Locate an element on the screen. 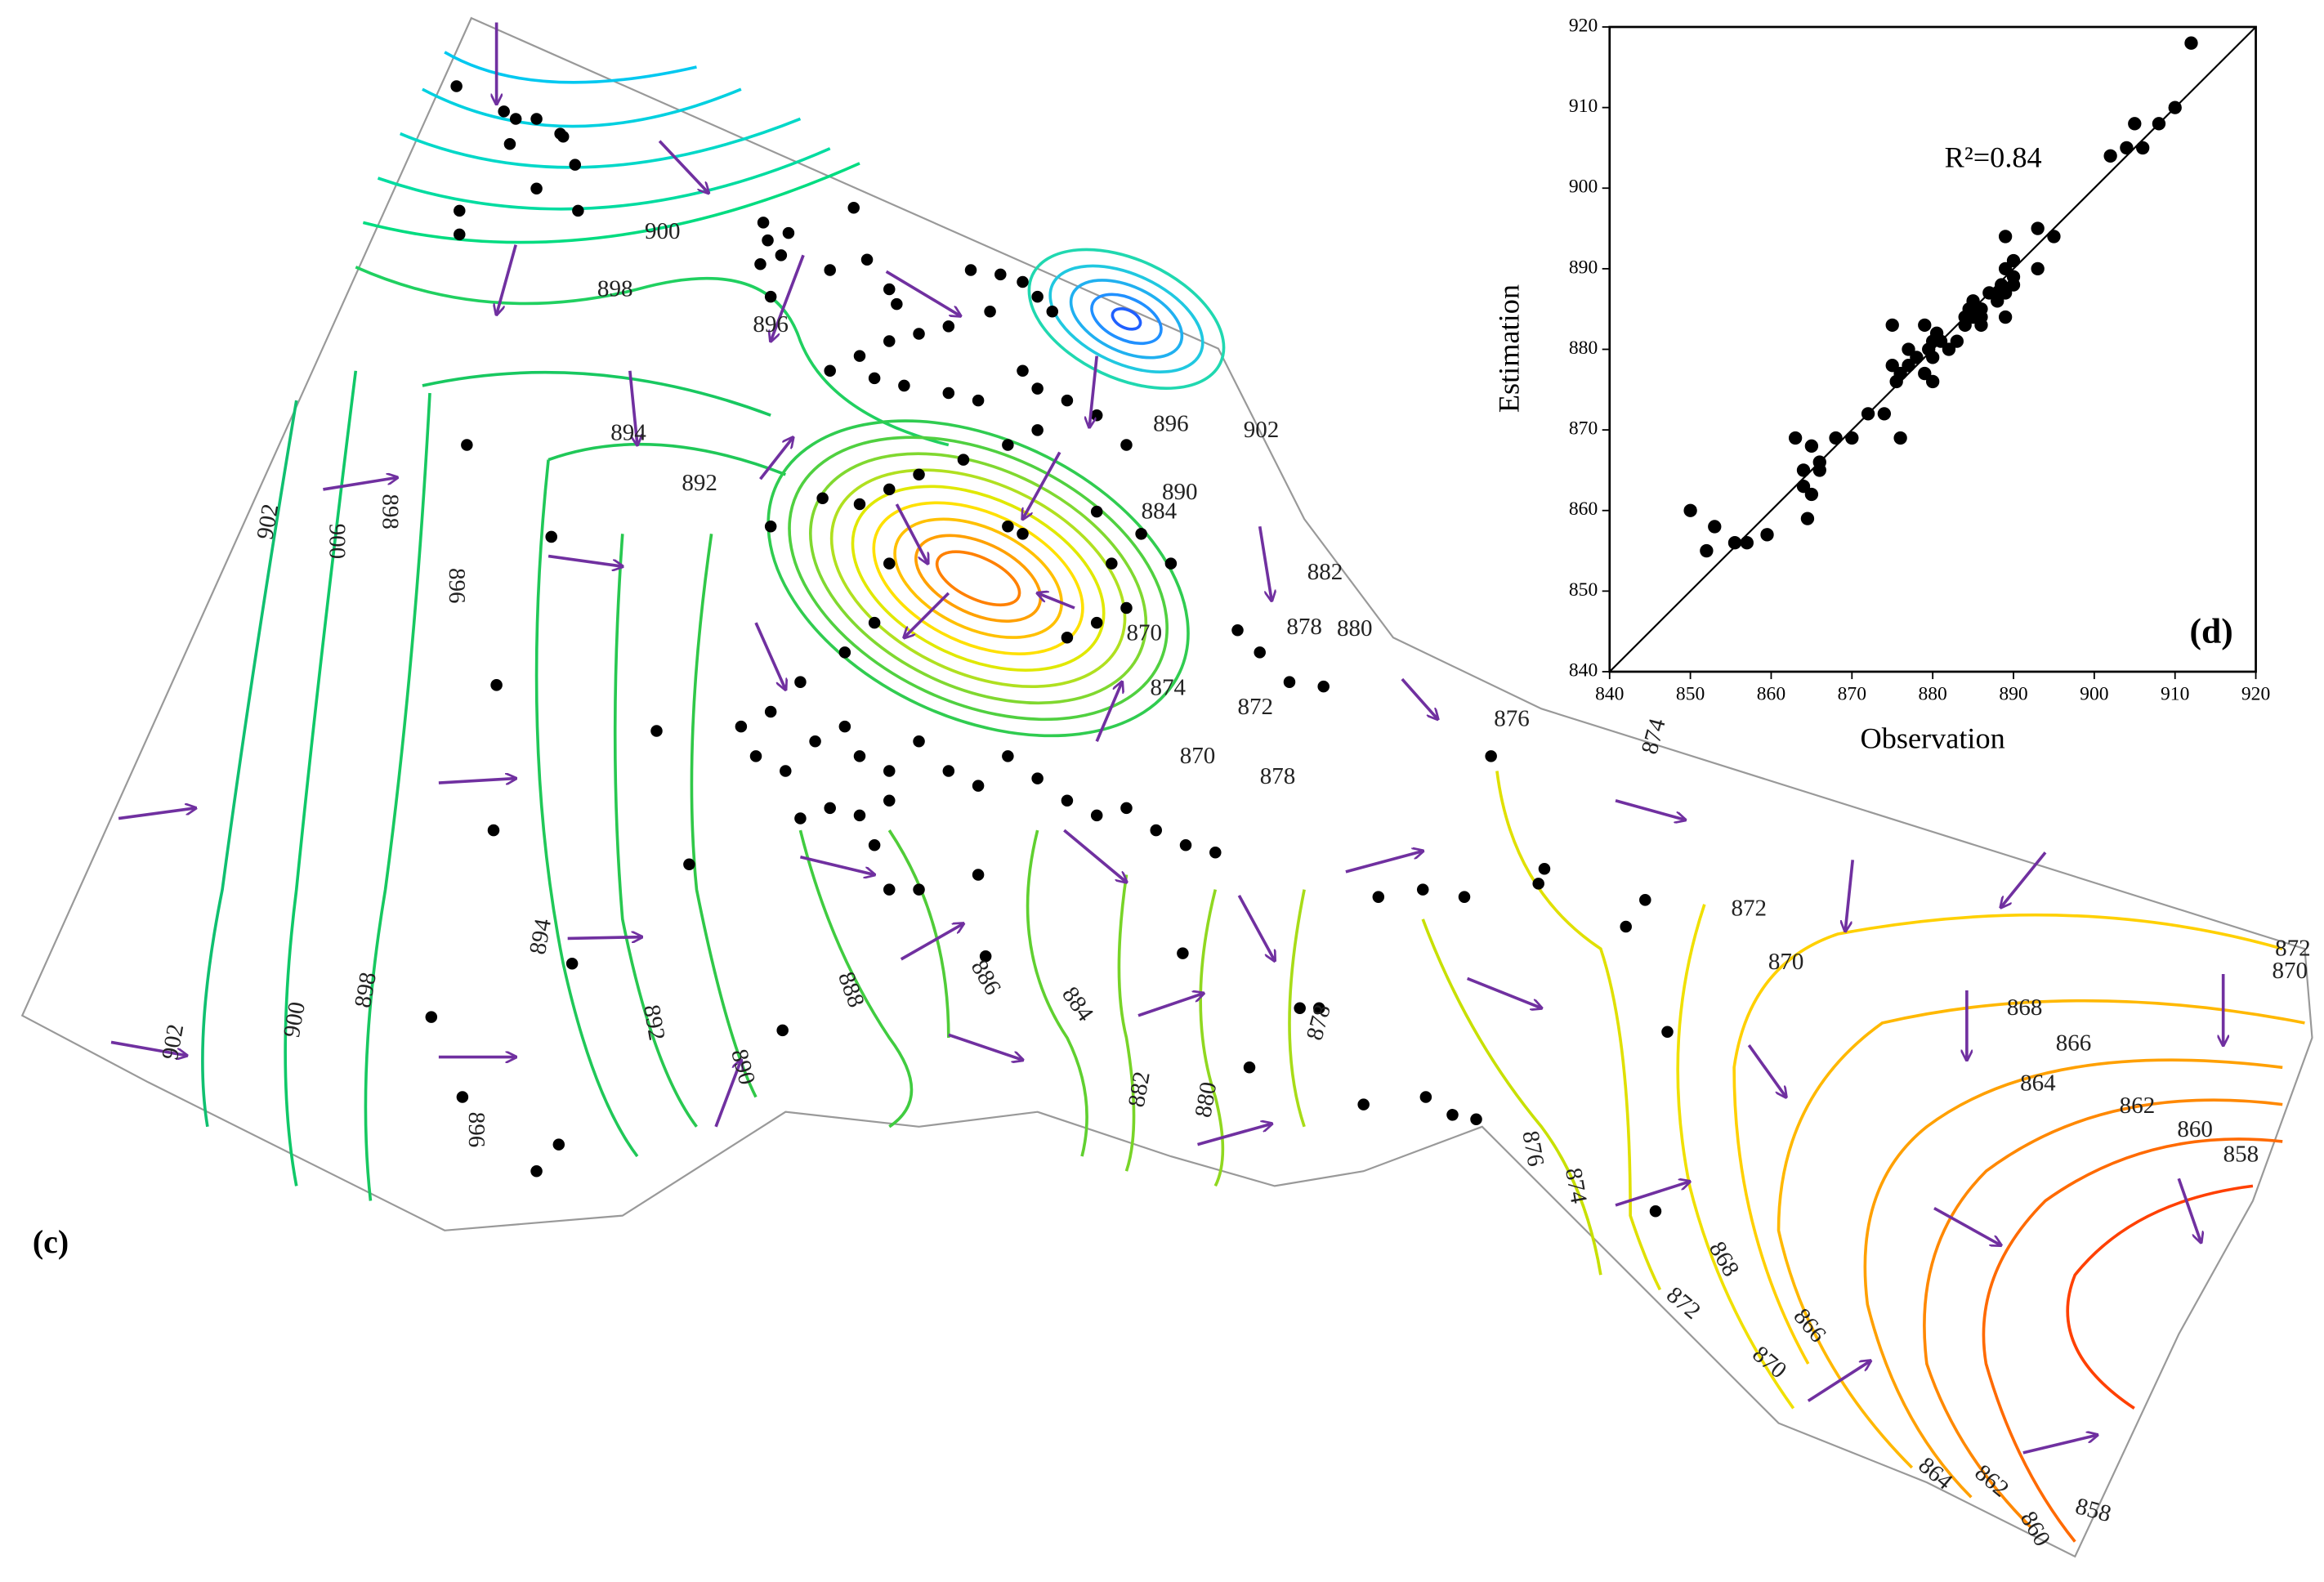  contour-label: 880 is located at coordinates (1355, 628).